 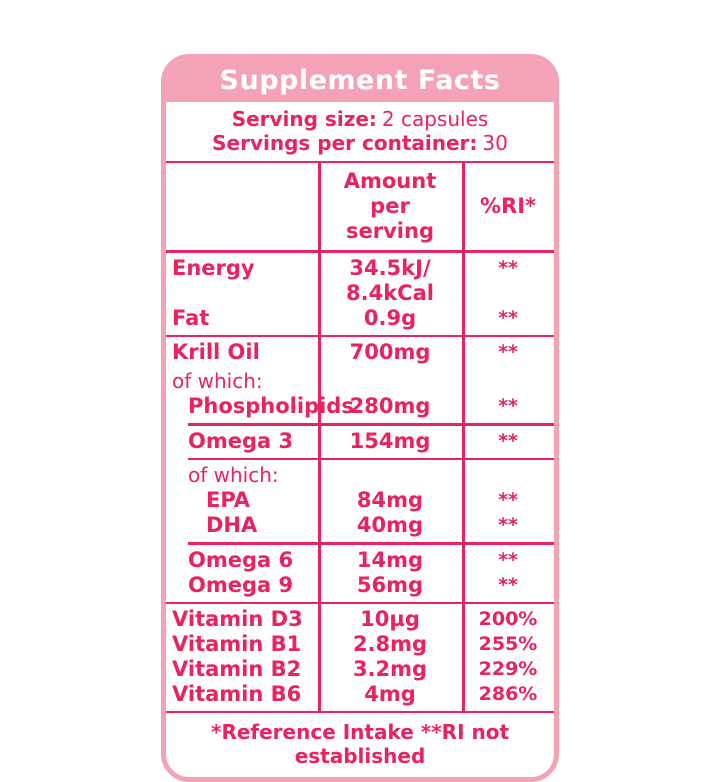 What do you see at coordinates (271, 406) in the screenshot?
I see `row-name: Phospholipids` at bounding box center [271, 406].